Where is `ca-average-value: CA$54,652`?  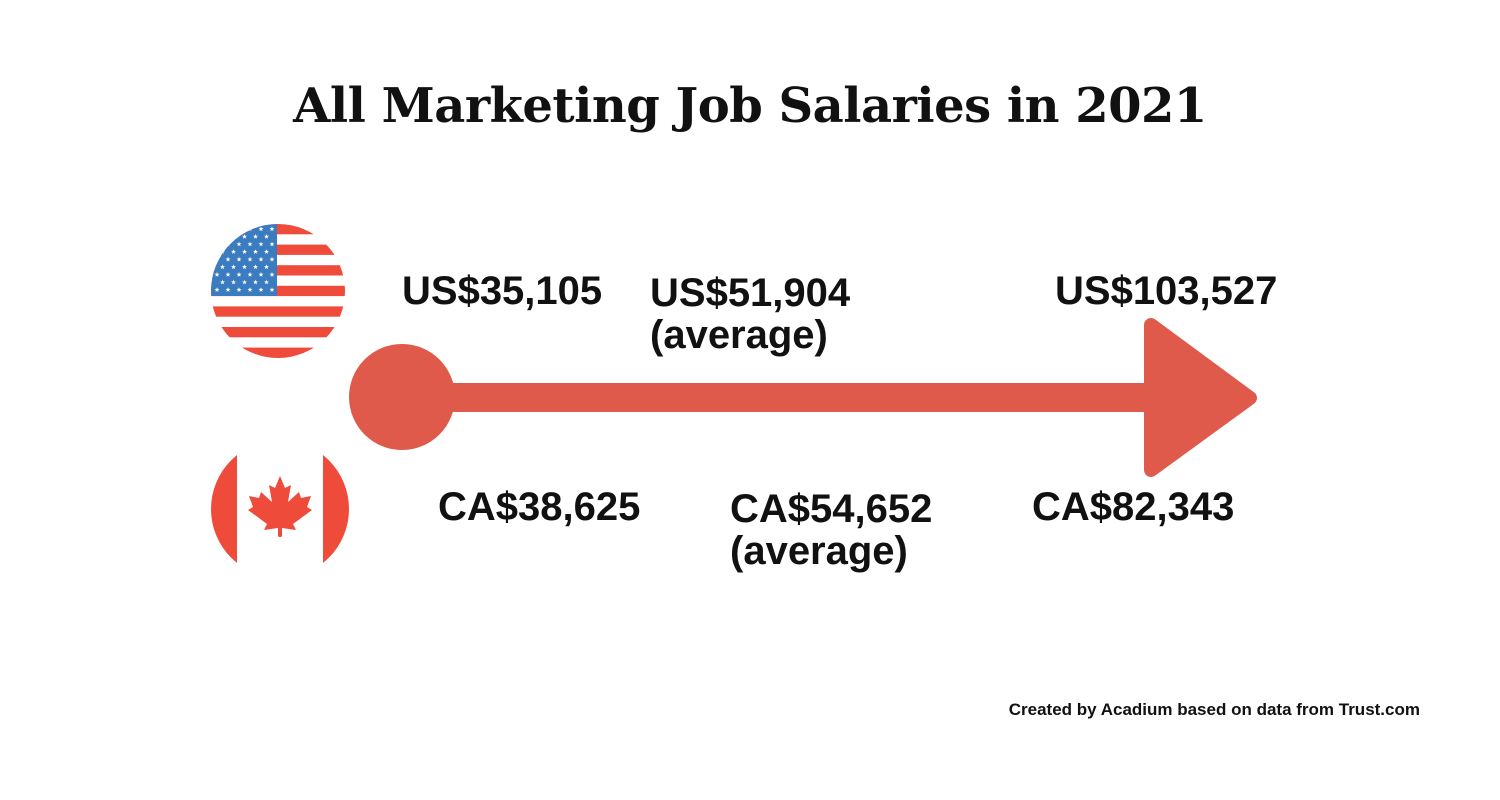
ca-average-value: CA$54,652 is located at coordinates (831, 509).